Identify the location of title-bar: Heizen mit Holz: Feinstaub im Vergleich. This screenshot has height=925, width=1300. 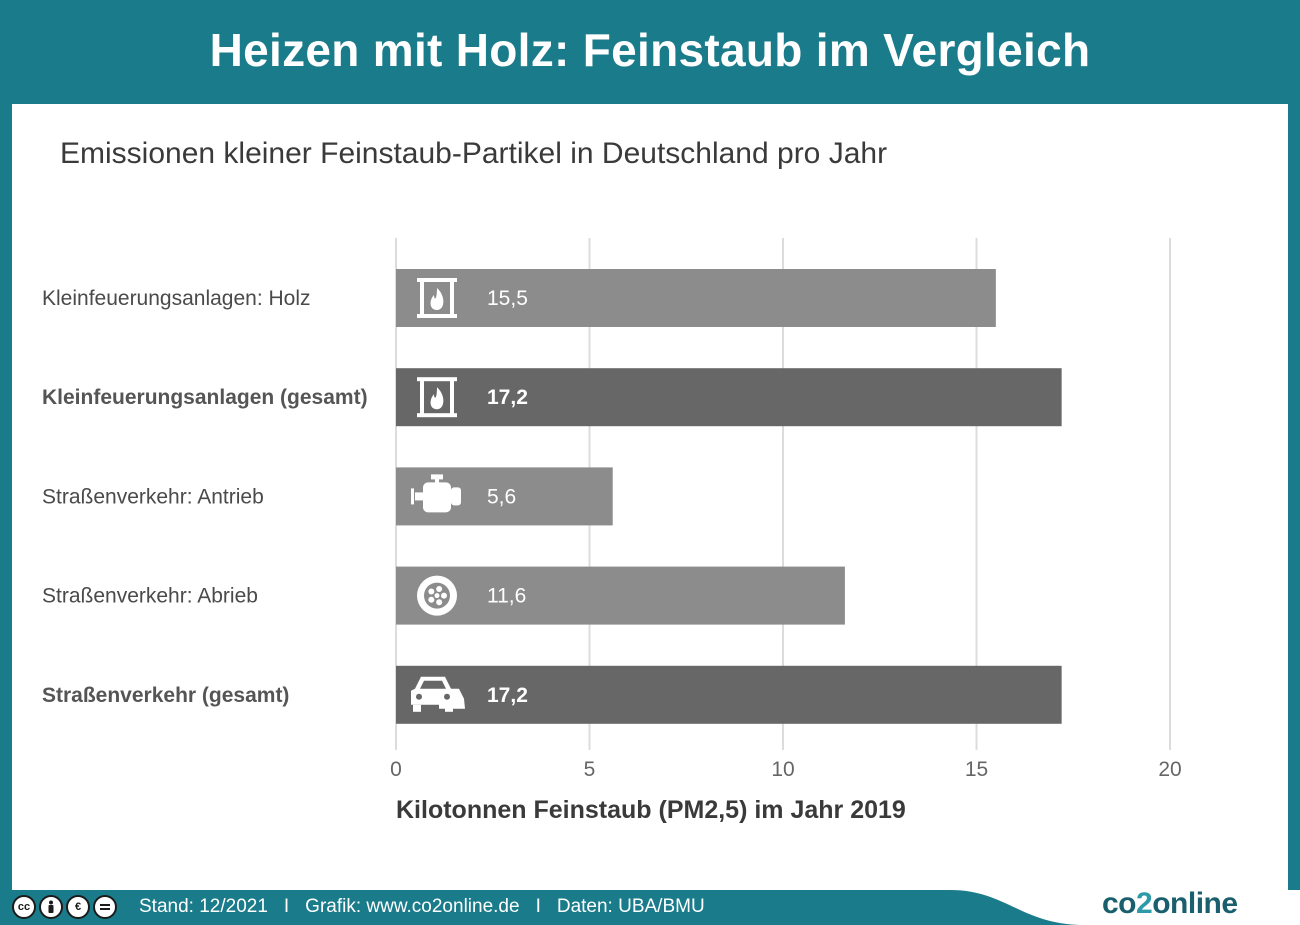
(650, 52).